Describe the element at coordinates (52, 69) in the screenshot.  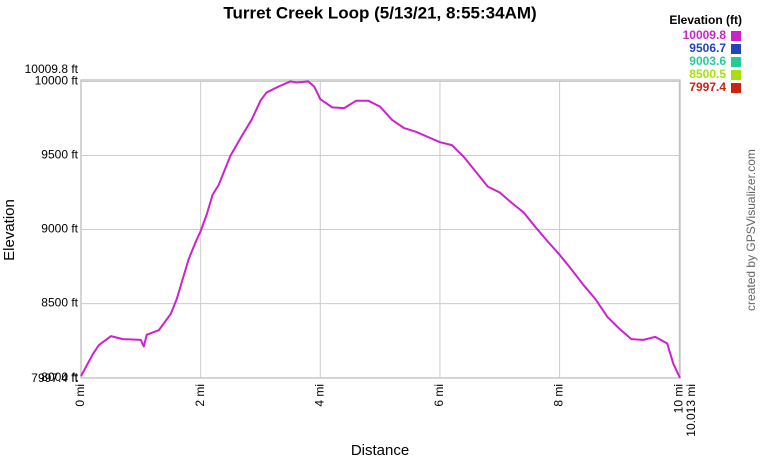
I see `y-tick-label: 10009.8 ft` at that location.